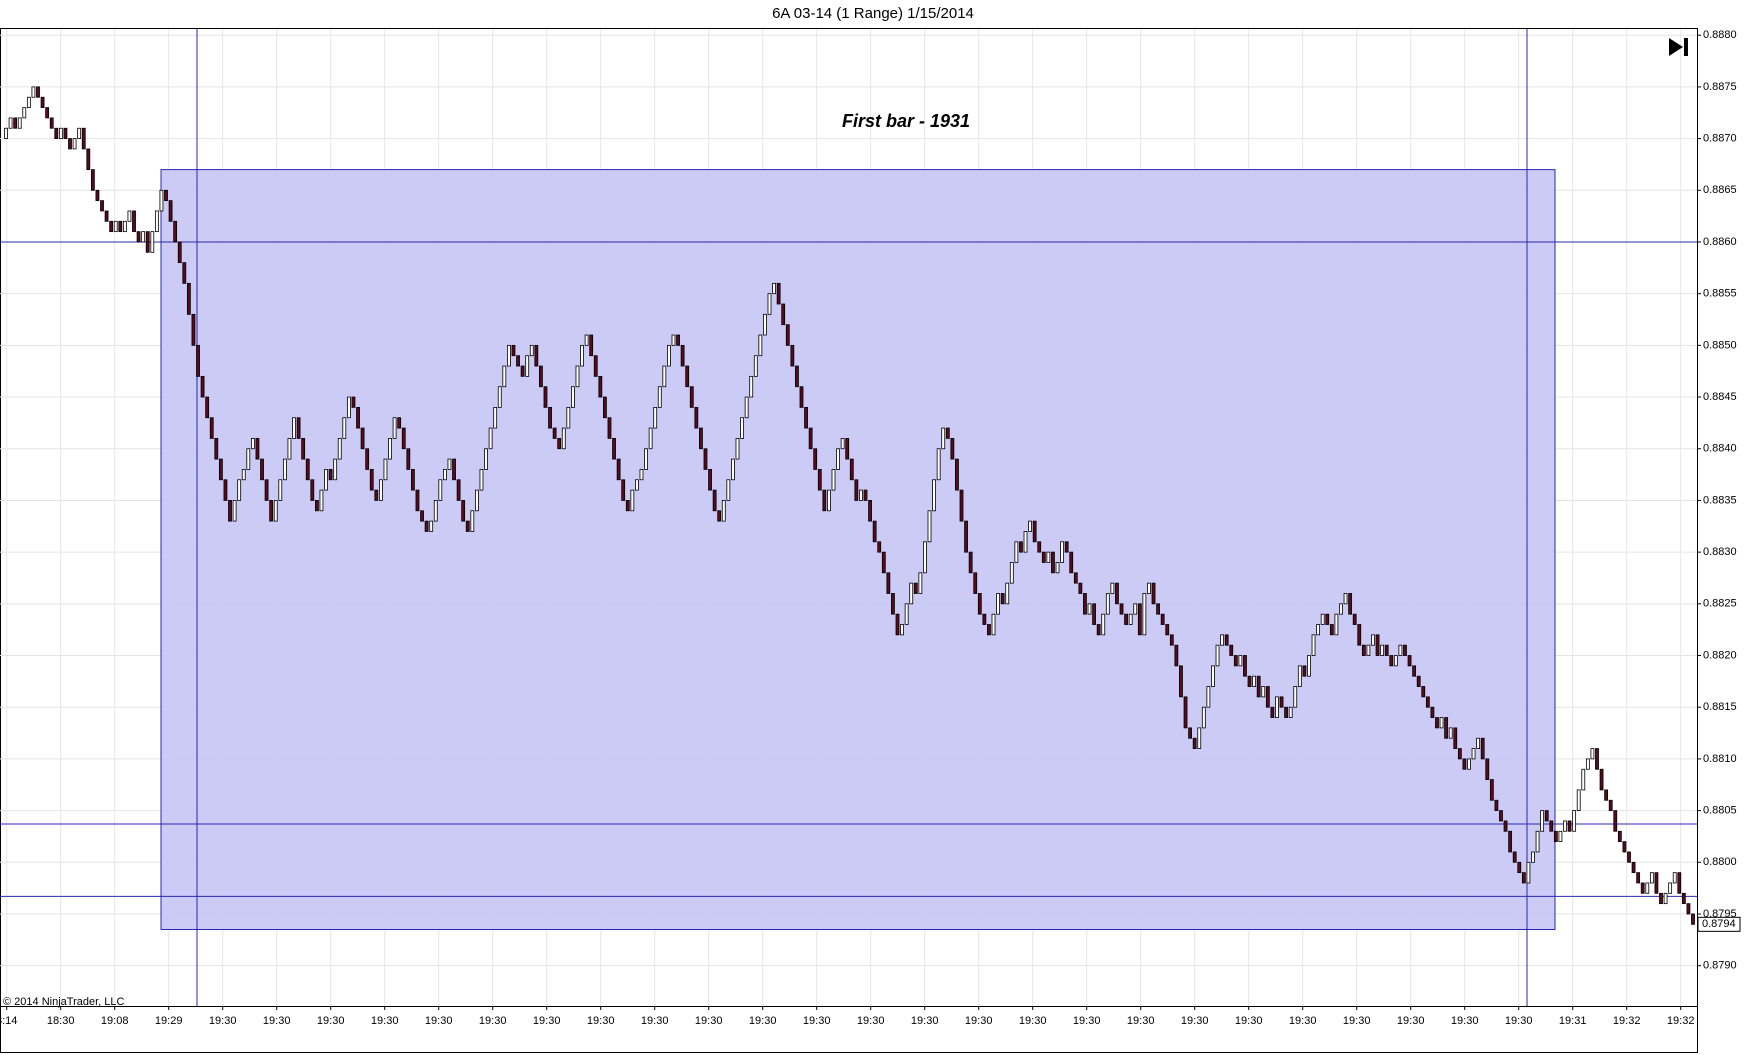 Image resolution: width=1752 pixels, height=1055 pixels. I want to click on x-tick-label: 19:08, so click(115, 1021).